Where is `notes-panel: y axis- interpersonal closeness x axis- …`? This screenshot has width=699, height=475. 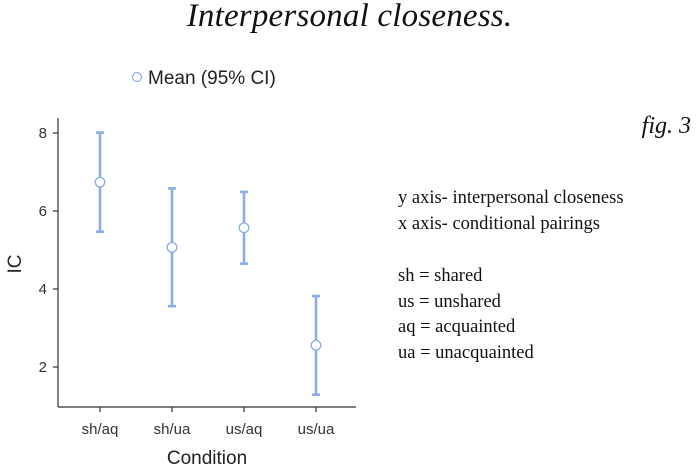
notes-panel: y axis- interpersonal closeness x axis- … is located at coordinates (511, 276).